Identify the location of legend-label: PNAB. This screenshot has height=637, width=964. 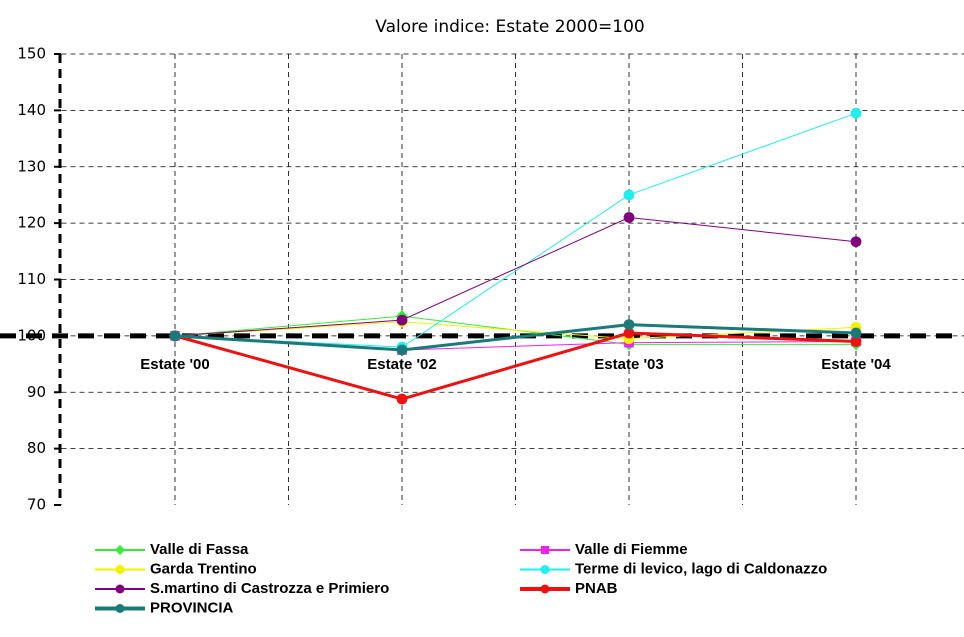
(596, 588).